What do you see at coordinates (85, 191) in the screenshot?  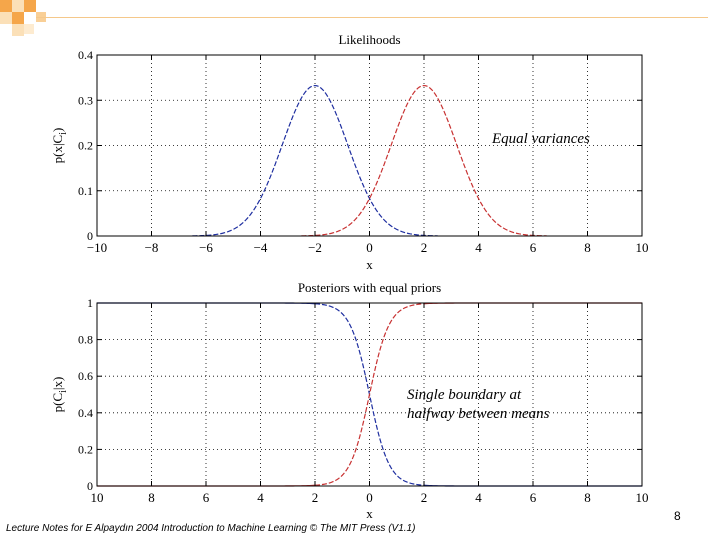 I see `y-tick-label: 0.1` at bounding box center [85, 191].